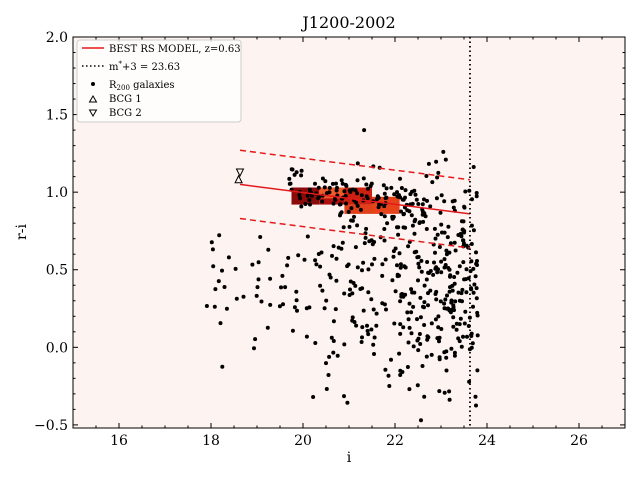 The image size is (640, 480). I want to click on x-tick-label: 22, so click(395, 441).